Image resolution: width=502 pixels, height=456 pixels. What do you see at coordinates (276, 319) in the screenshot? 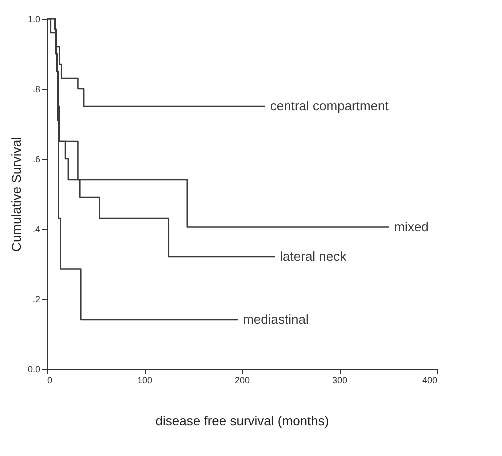
I see `series-label: mediastinal` at bounding box center [276, 319].